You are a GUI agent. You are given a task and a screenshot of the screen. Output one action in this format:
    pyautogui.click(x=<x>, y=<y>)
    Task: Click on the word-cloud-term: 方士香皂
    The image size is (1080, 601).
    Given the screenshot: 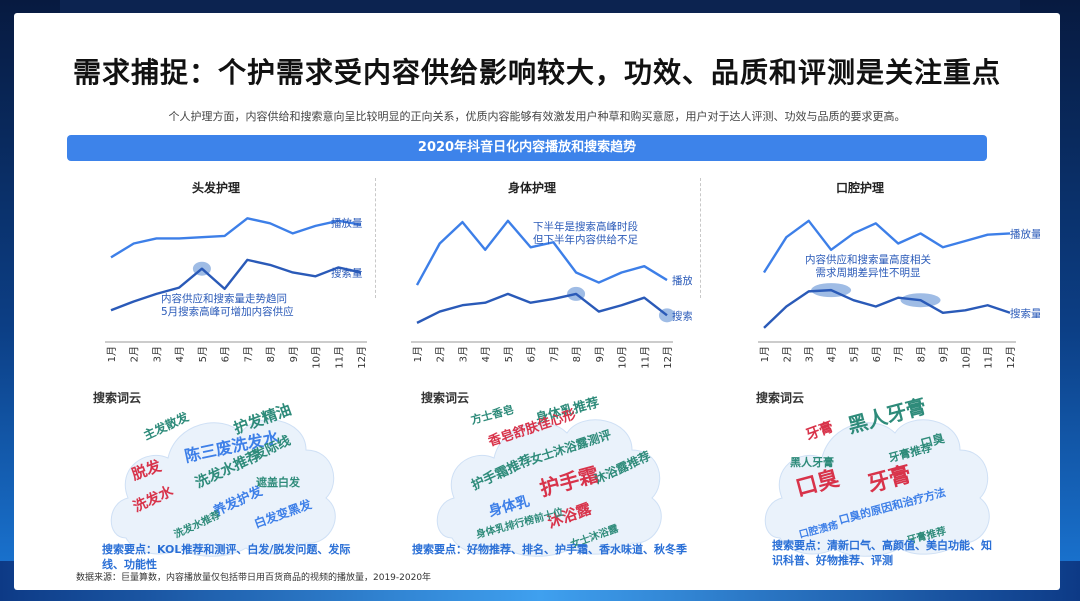 What is the action you would take?
    pyautogui.click(x=492, y=414)
    